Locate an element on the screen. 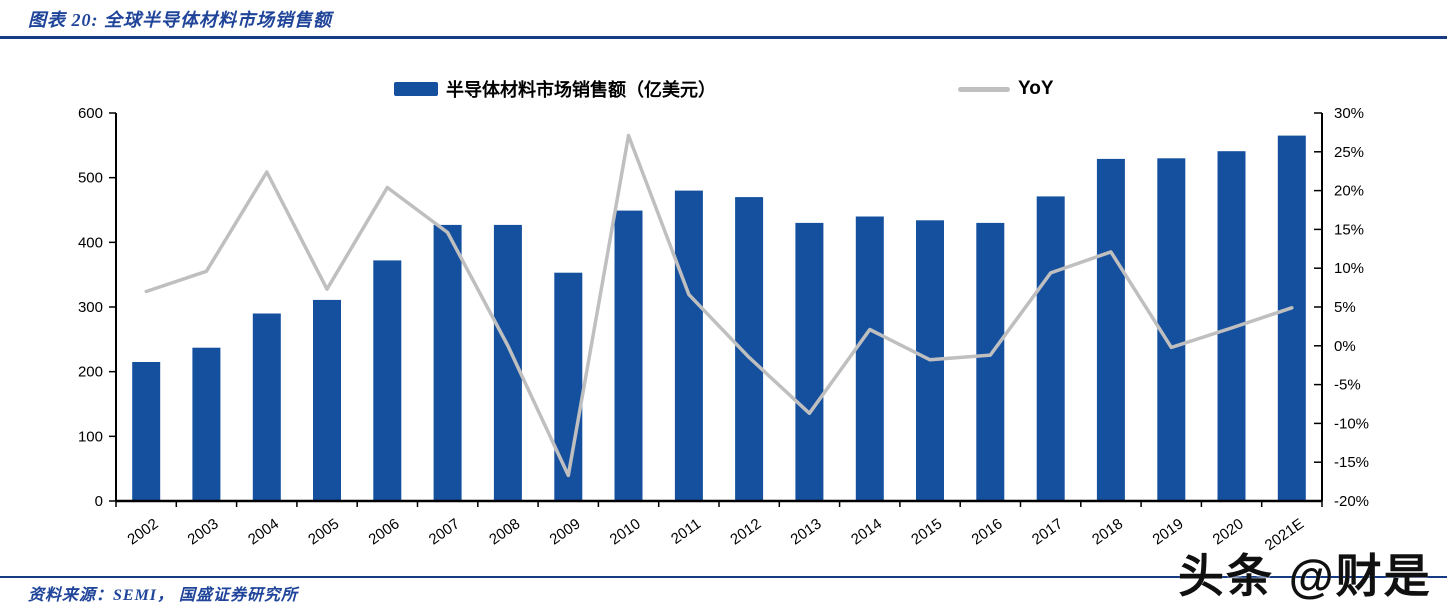  x-label-2010: 2010 is located at coordinates (625, 531).